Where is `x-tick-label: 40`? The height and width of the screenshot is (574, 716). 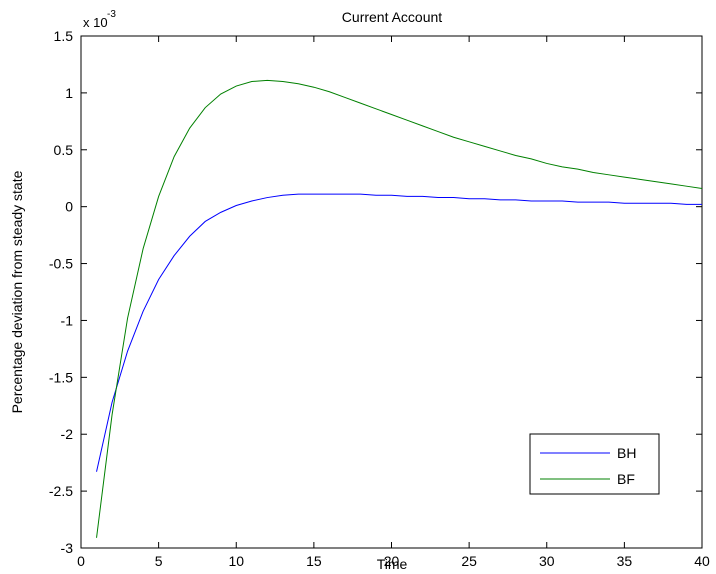 x-tick-label: 40 is located at coordinates (702, 561).